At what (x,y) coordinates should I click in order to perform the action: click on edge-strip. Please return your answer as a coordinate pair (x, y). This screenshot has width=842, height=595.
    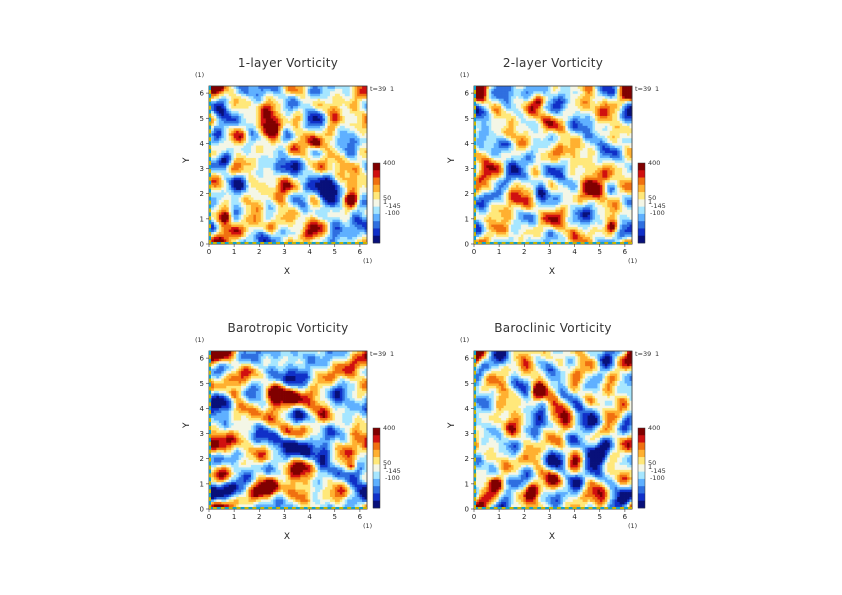
    Looking at the image, I should click on (337, 243).